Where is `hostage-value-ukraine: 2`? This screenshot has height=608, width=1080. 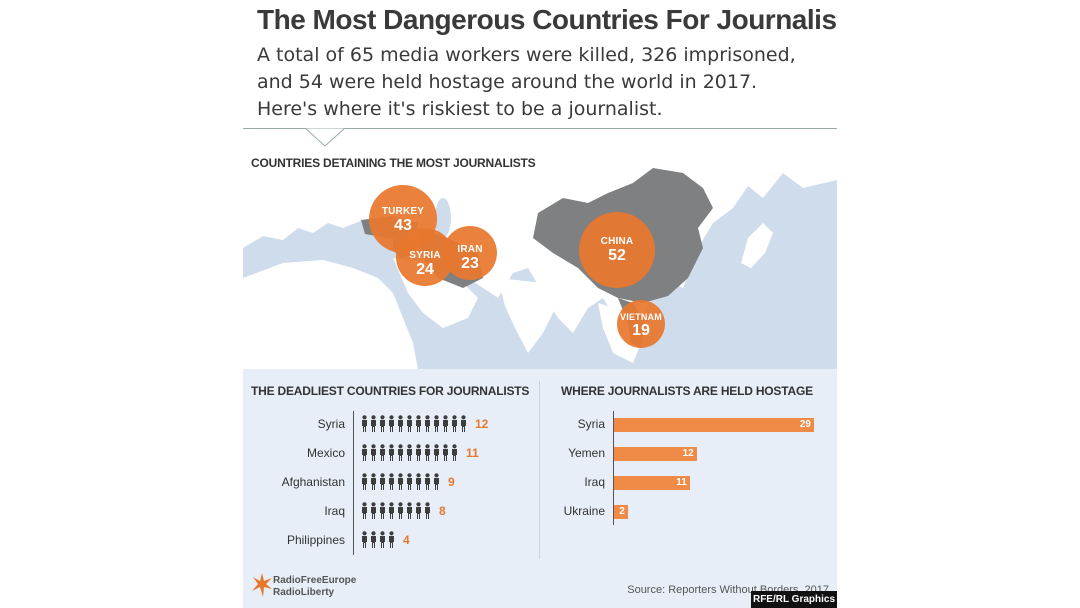
hostage-value-ukraine: 2 is located at coordinates (622, 511).